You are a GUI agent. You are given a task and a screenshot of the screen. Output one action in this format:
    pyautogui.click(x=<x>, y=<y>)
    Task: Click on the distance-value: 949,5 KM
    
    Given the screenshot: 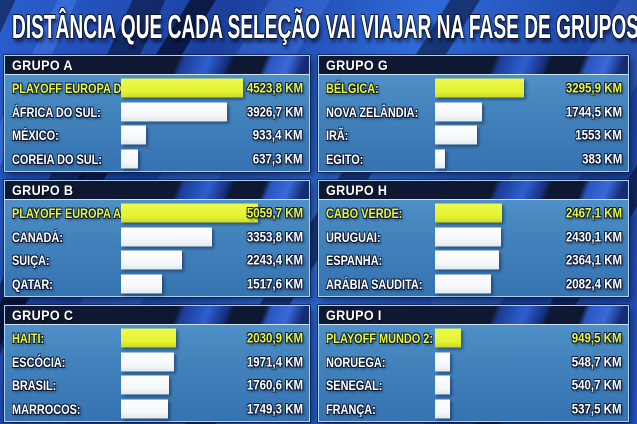 What is the action you would take?
    pyautogui.click(x=597, y=338)
    